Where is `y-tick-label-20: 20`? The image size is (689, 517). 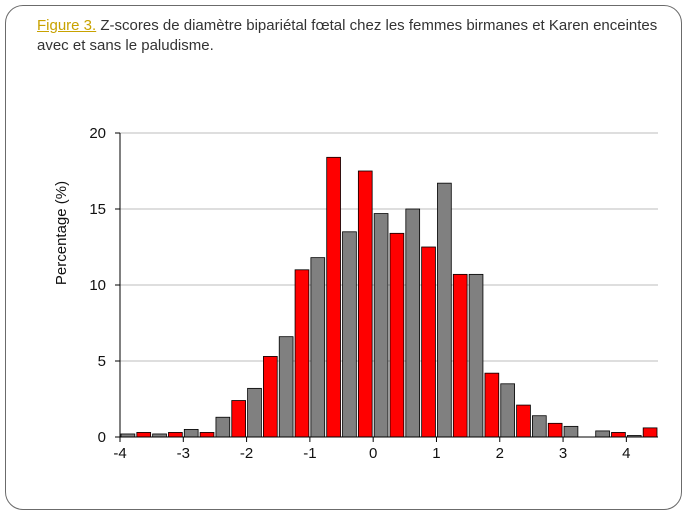 y-tick-label-20: 20 is located at coordinates (97, 133).